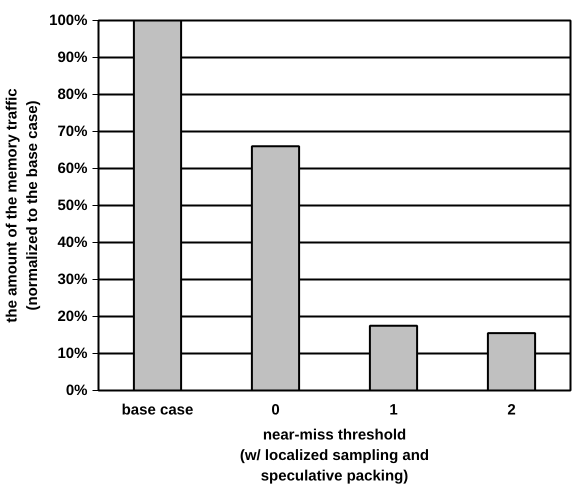  What do you see at coordinates (77, 390) in the screenshot?
I see `y-tick-label: 0%` at bounding box center [77, 390].